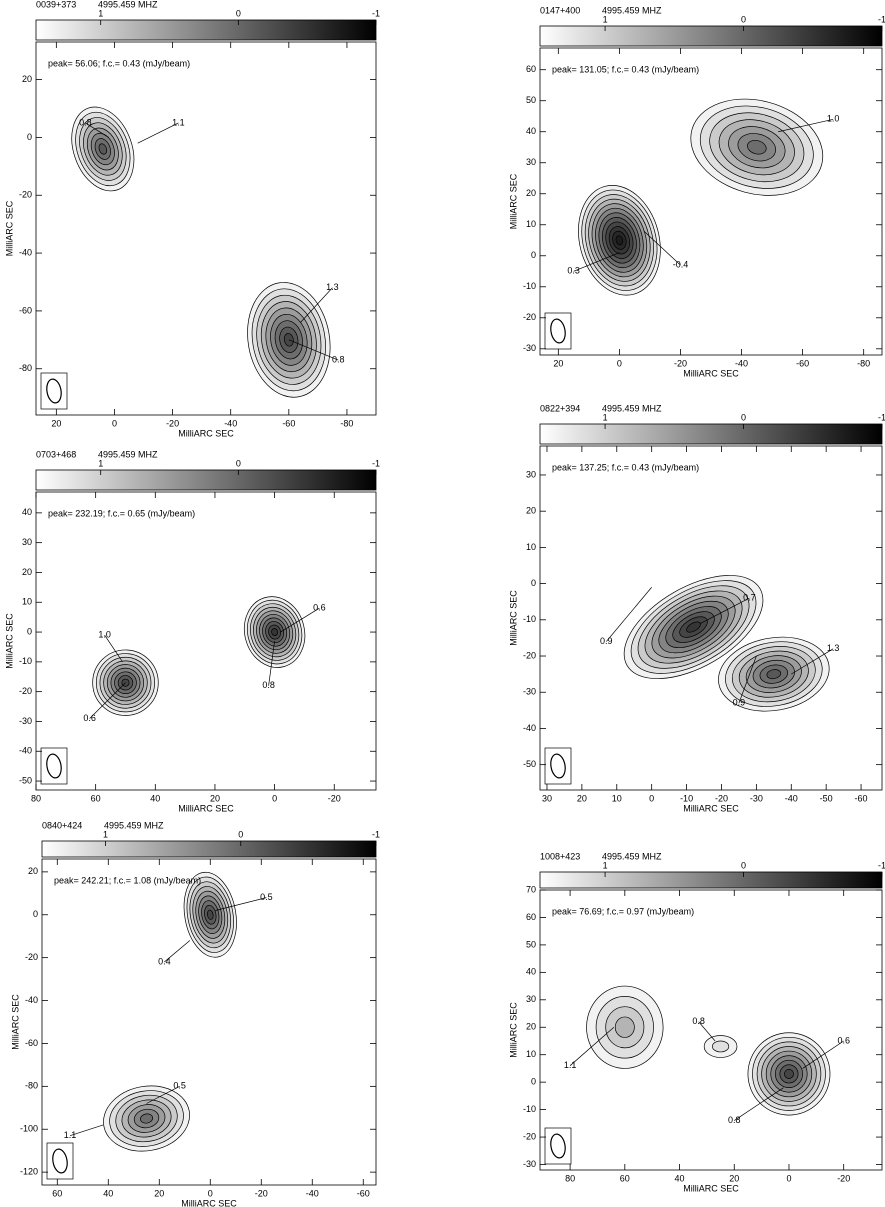  What do you see at coordinates (29, 1172) in the screenshot?
I see `y-tick-label: -120` at bounding box center [29, 1172].